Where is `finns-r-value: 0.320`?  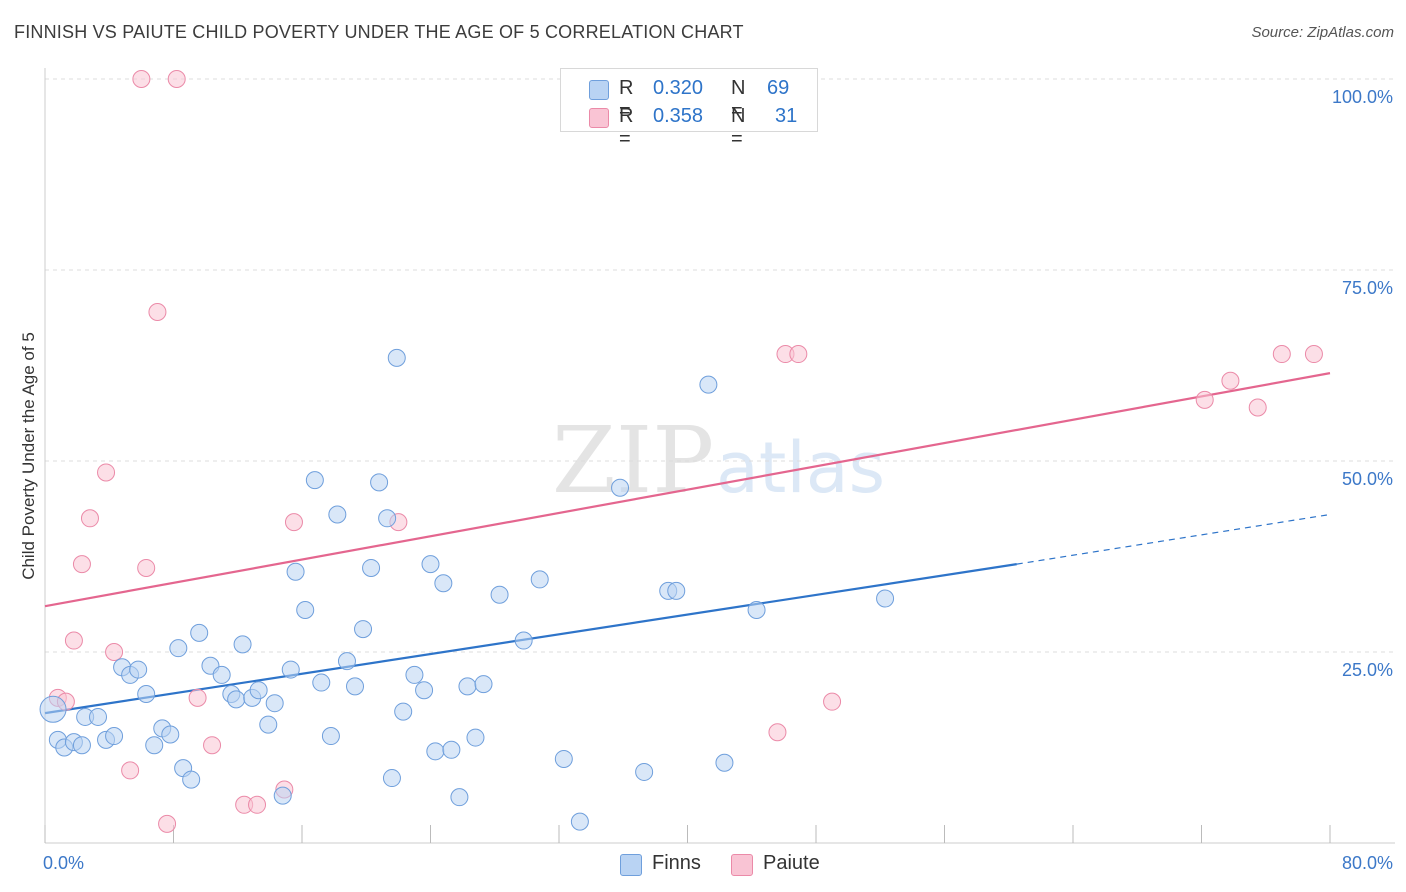 finns-r-value: 0.320 is located at coordinates (678, 88).